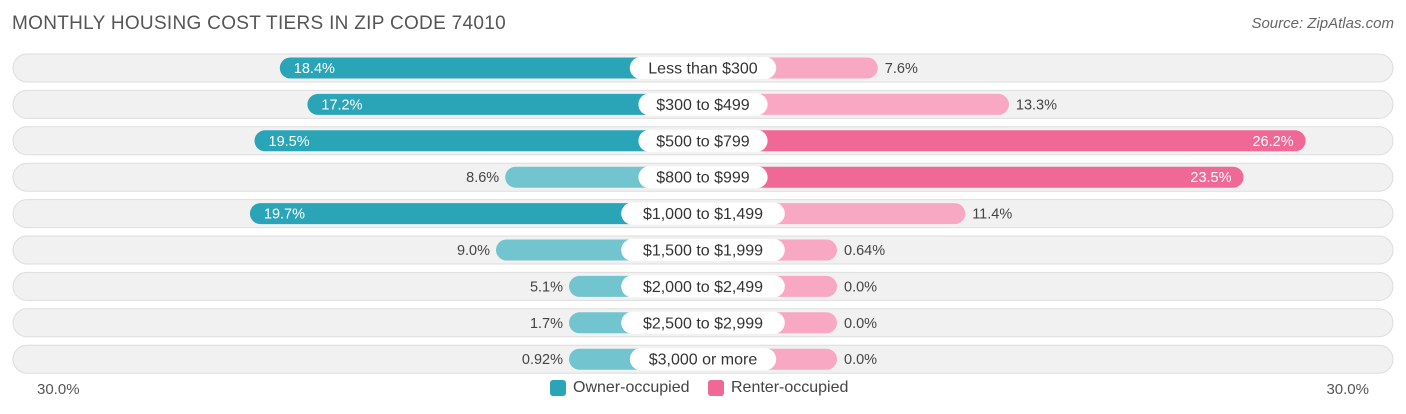 The height and width of the screenshot is (414, 1406). I want to click on chart-row: $1,000 to $1,499 19.7% 11.4%, so click(703, 214).